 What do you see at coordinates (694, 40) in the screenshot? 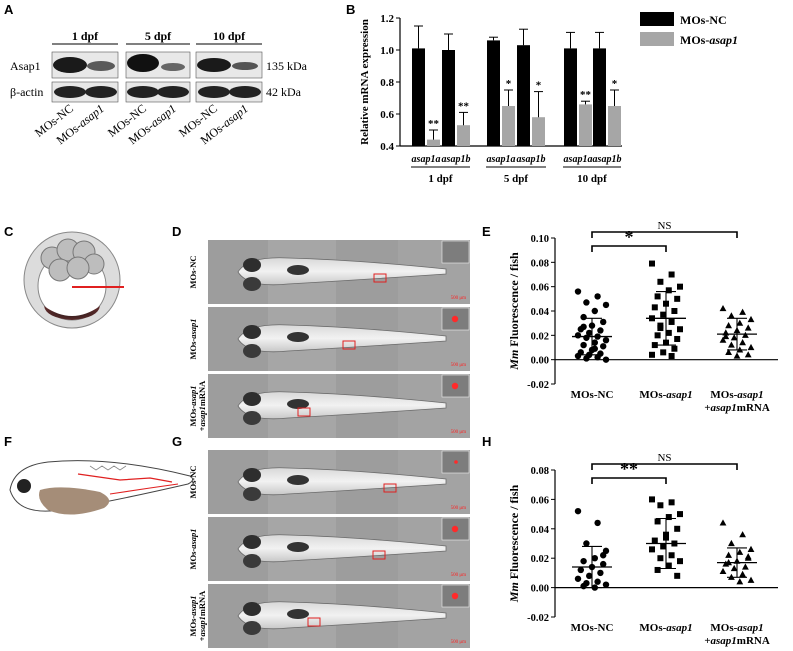
I see `legend-prefix: MOs-` at bounding box center [694, 40].